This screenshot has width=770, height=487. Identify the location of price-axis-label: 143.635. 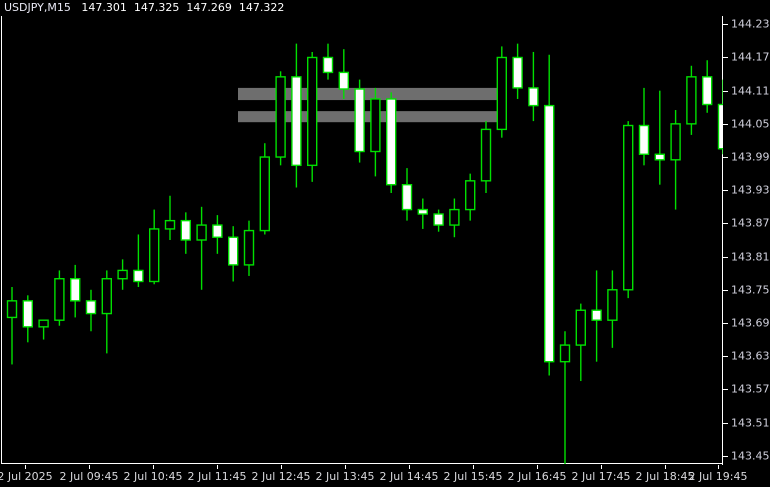
(750, 356).